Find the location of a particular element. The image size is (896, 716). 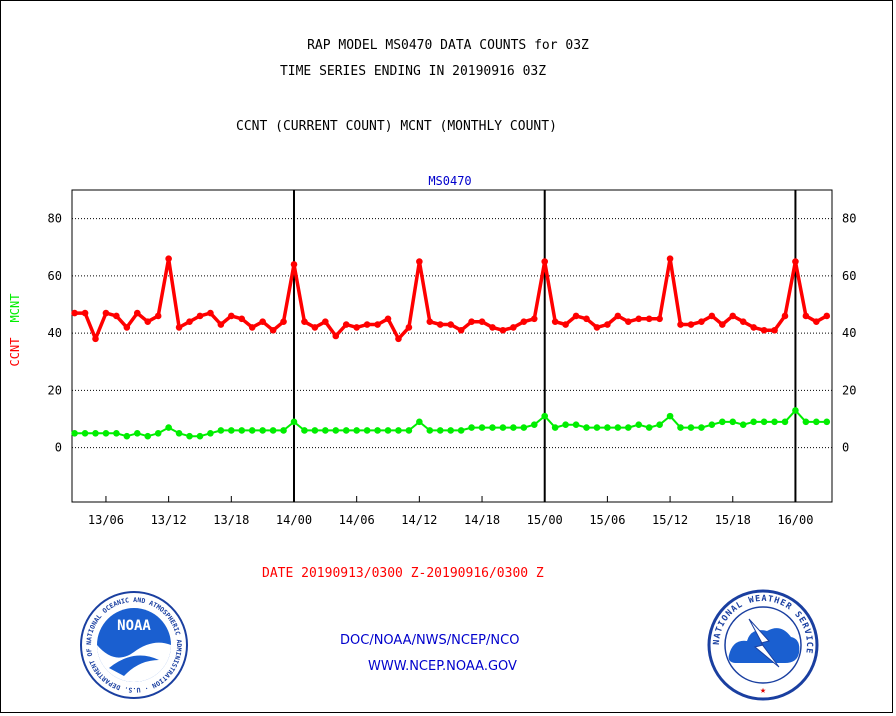

x-tick-label: 13/12 is located at coordinates (169, 520).